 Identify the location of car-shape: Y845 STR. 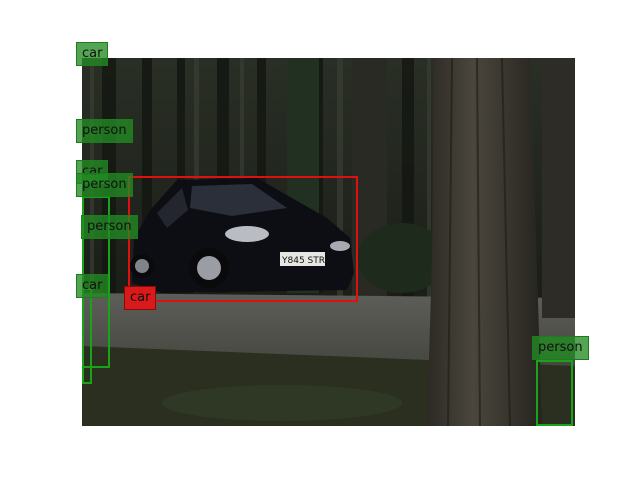
(242, 235).